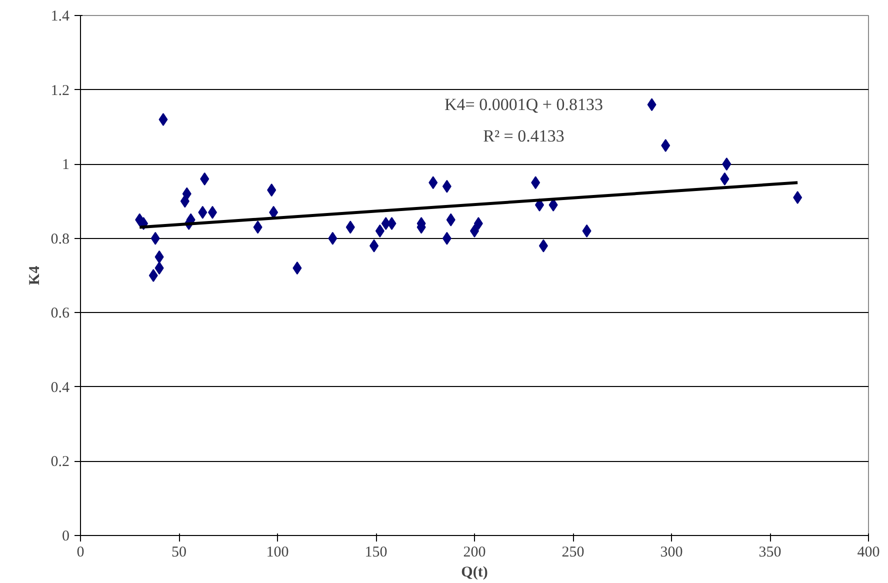  I want to click on y-tick-label: 1.2, so click(60, 90).